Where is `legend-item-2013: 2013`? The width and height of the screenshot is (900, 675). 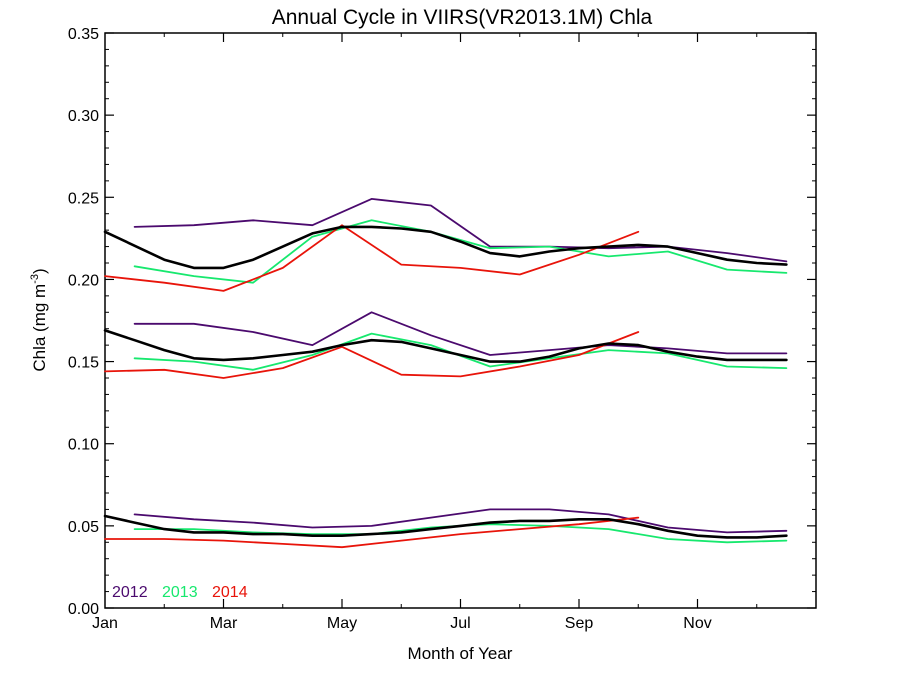 legend-item-2013: 2013 is located at coordinates (180, 592).